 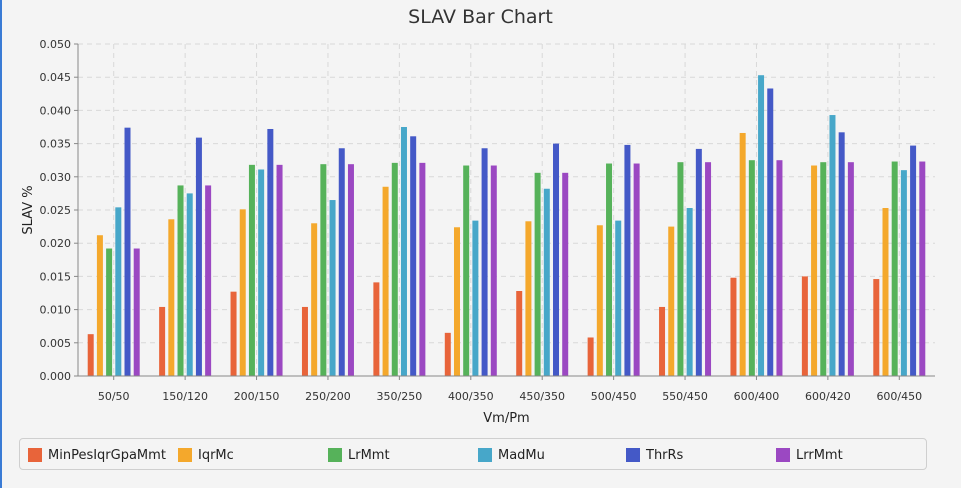 I want to click on bar-ThrRs-550/450, so click(x=698, y=262).